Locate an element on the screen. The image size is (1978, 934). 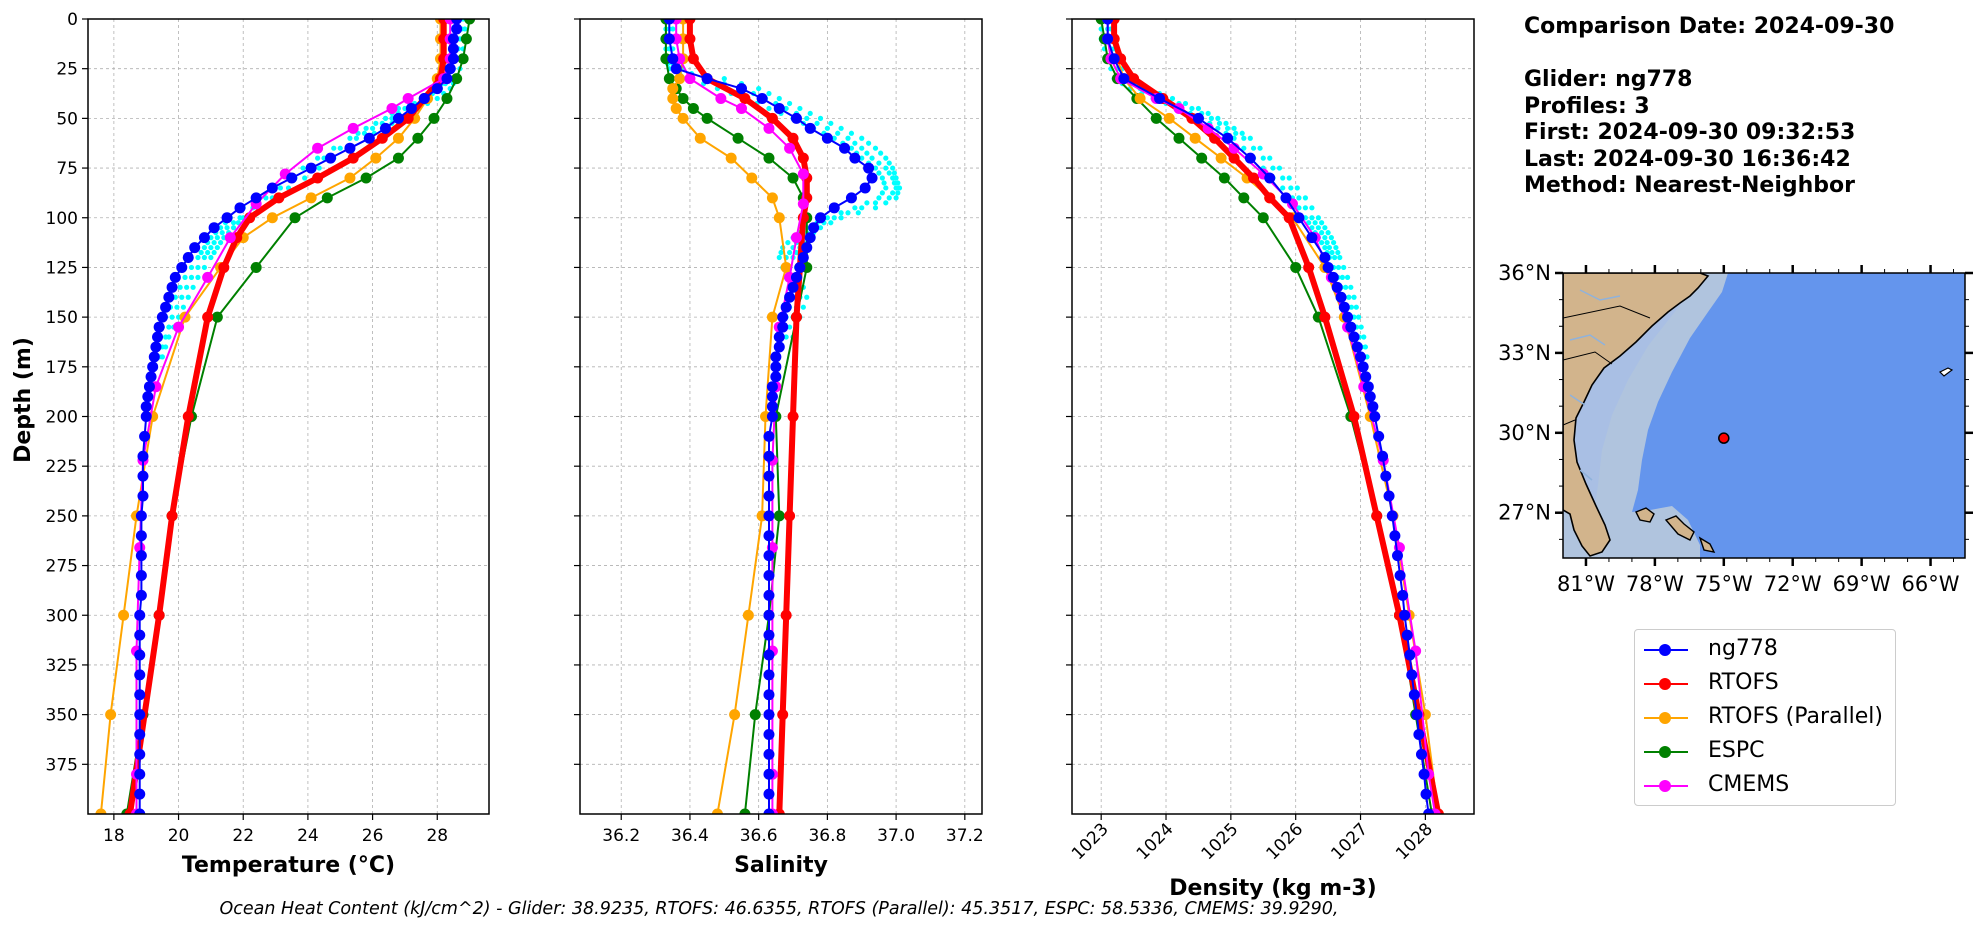
x-tick-label: 36.6 is located at coordinates (759, 836).